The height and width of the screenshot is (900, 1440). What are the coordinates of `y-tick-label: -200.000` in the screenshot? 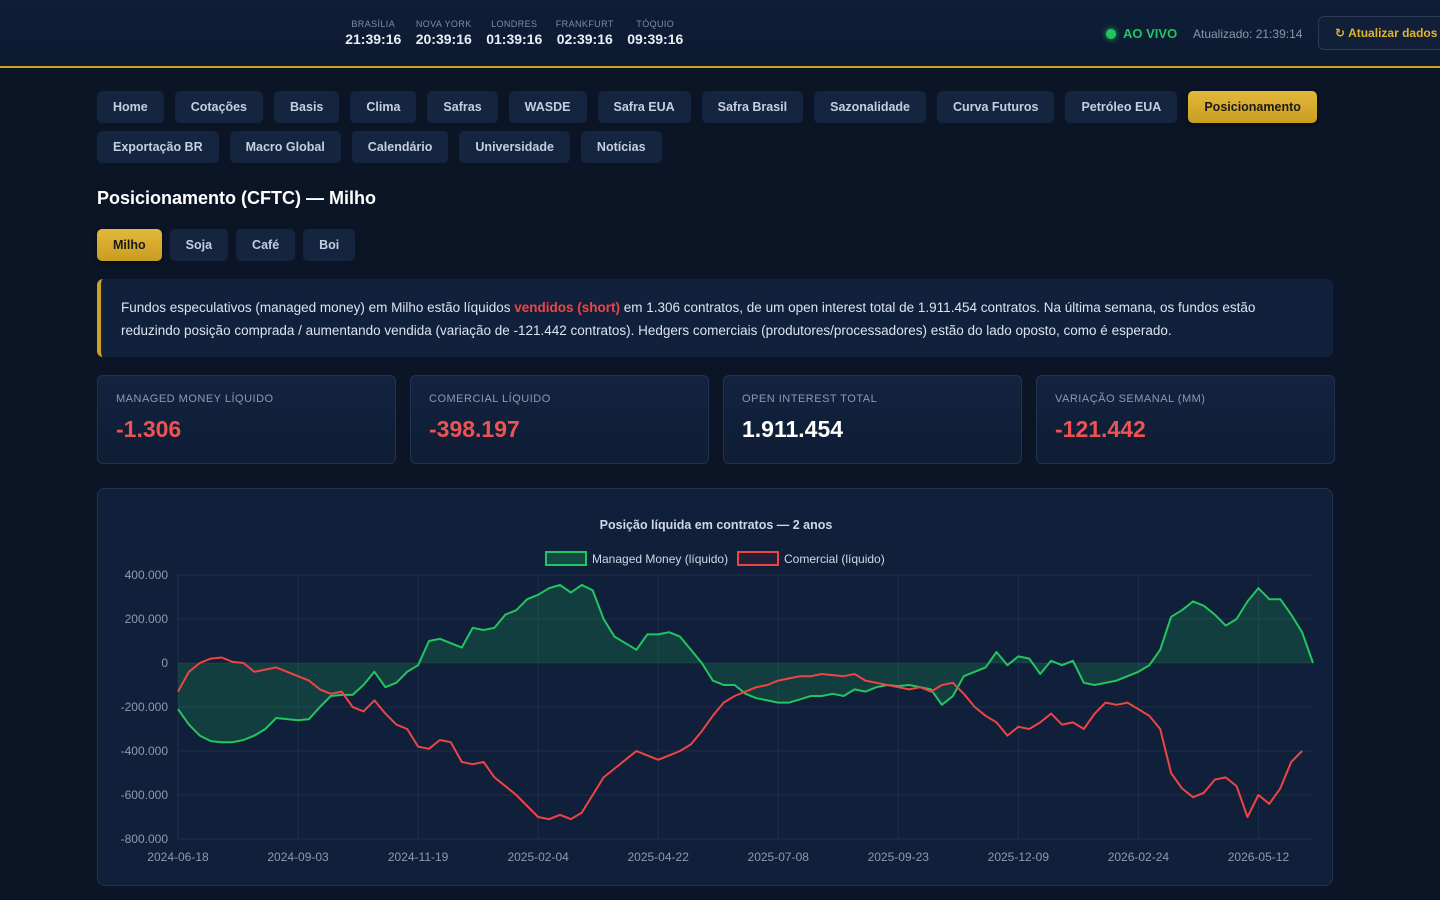 It's located at (145, 707).